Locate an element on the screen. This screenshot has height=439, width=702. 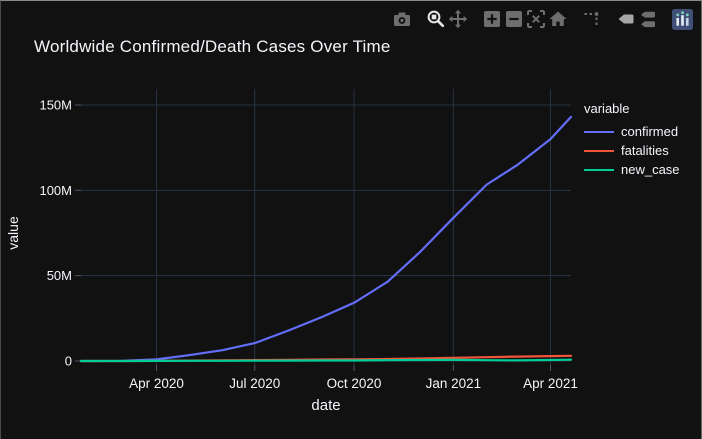
plotly-logo-icon is located at coordinates (682, 19).